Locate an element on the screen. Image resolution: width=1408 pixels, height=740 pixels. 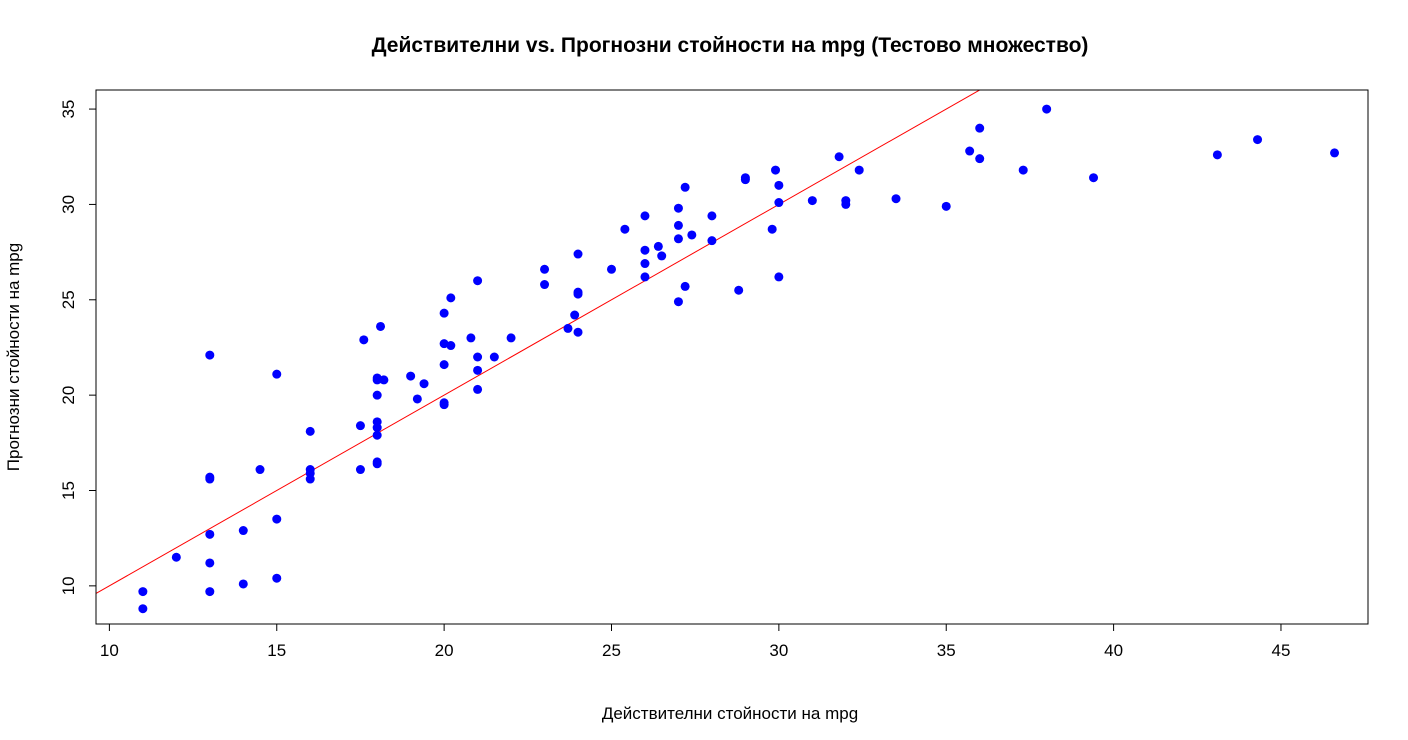
x-tick-label: 40 is located at coordinates (1113, 650).